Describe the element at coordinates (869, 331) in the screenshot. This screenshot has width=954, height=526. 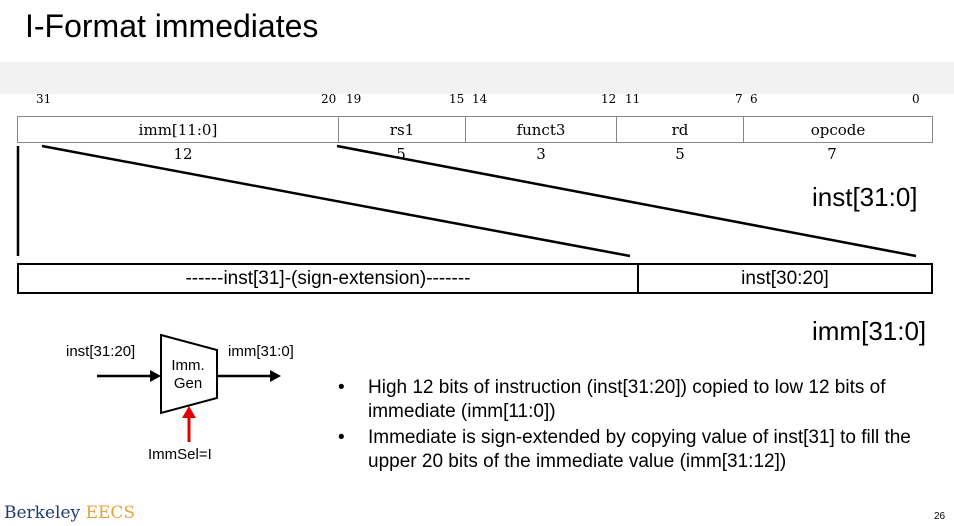
I see `imm-label: imm[31:0]` at that location.